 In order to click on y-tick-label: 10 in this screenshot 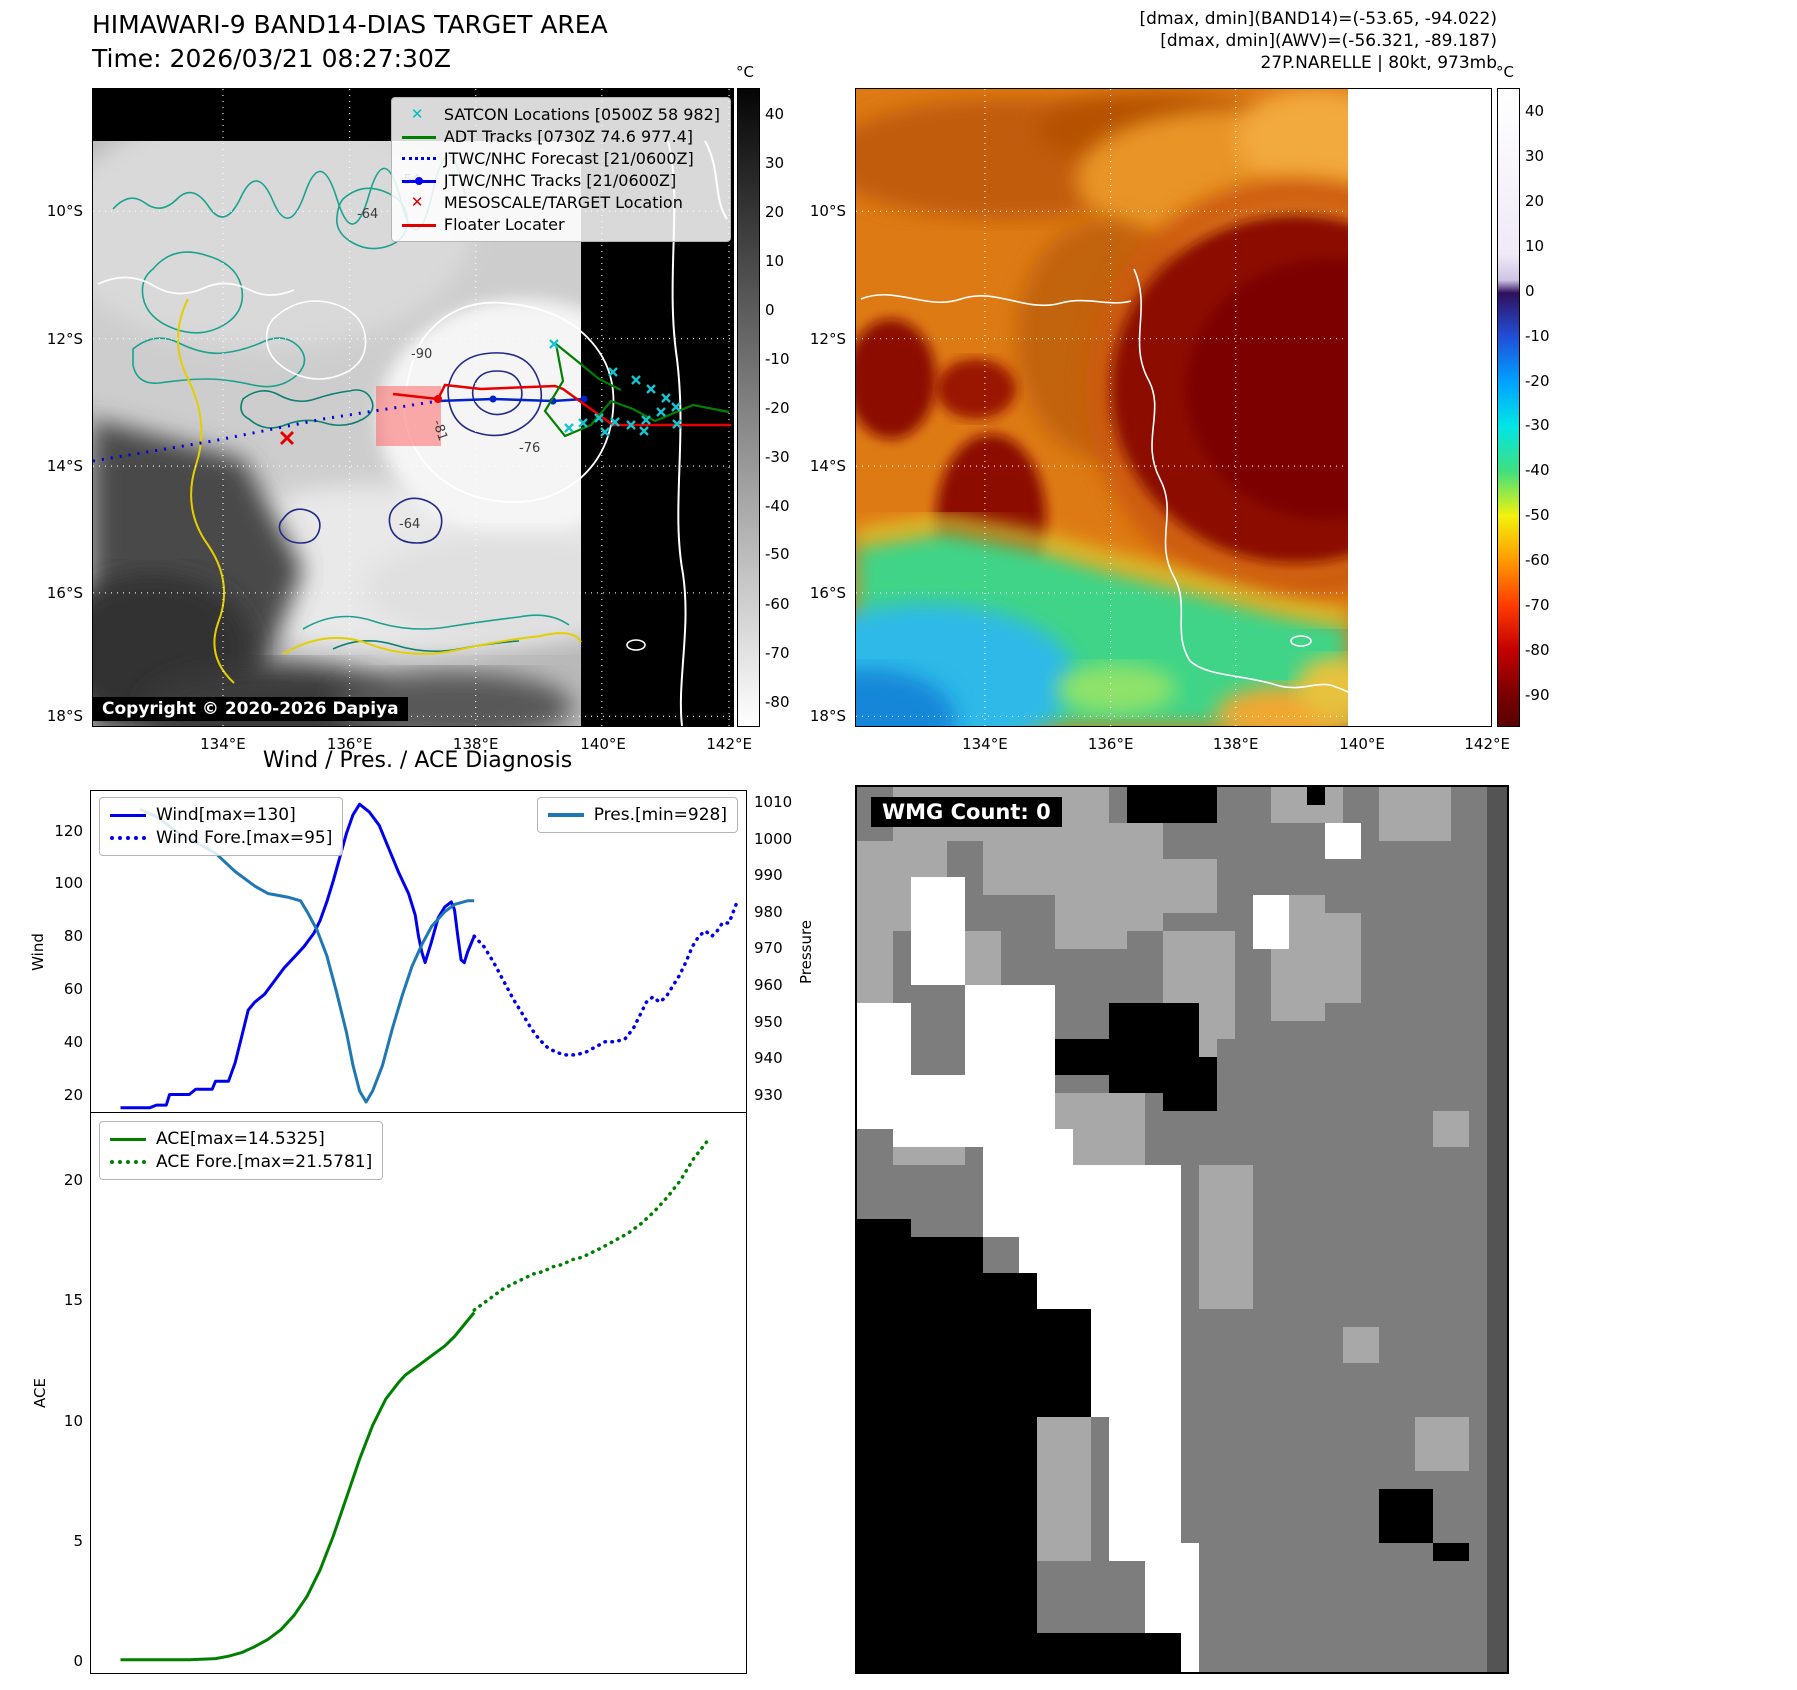, I will do `click(73, 1420)`.